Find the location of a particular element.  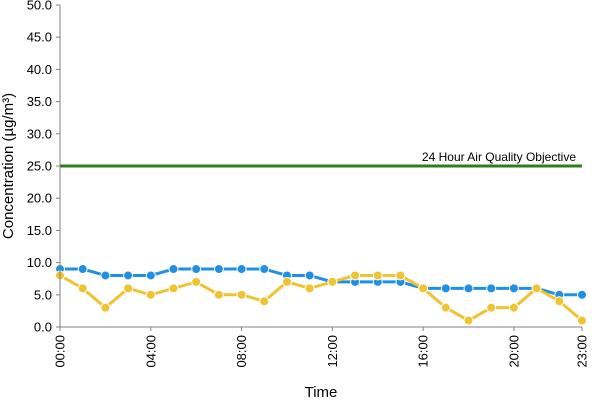

x-tick-label: 08:00 is located at coordinates (241, 351).